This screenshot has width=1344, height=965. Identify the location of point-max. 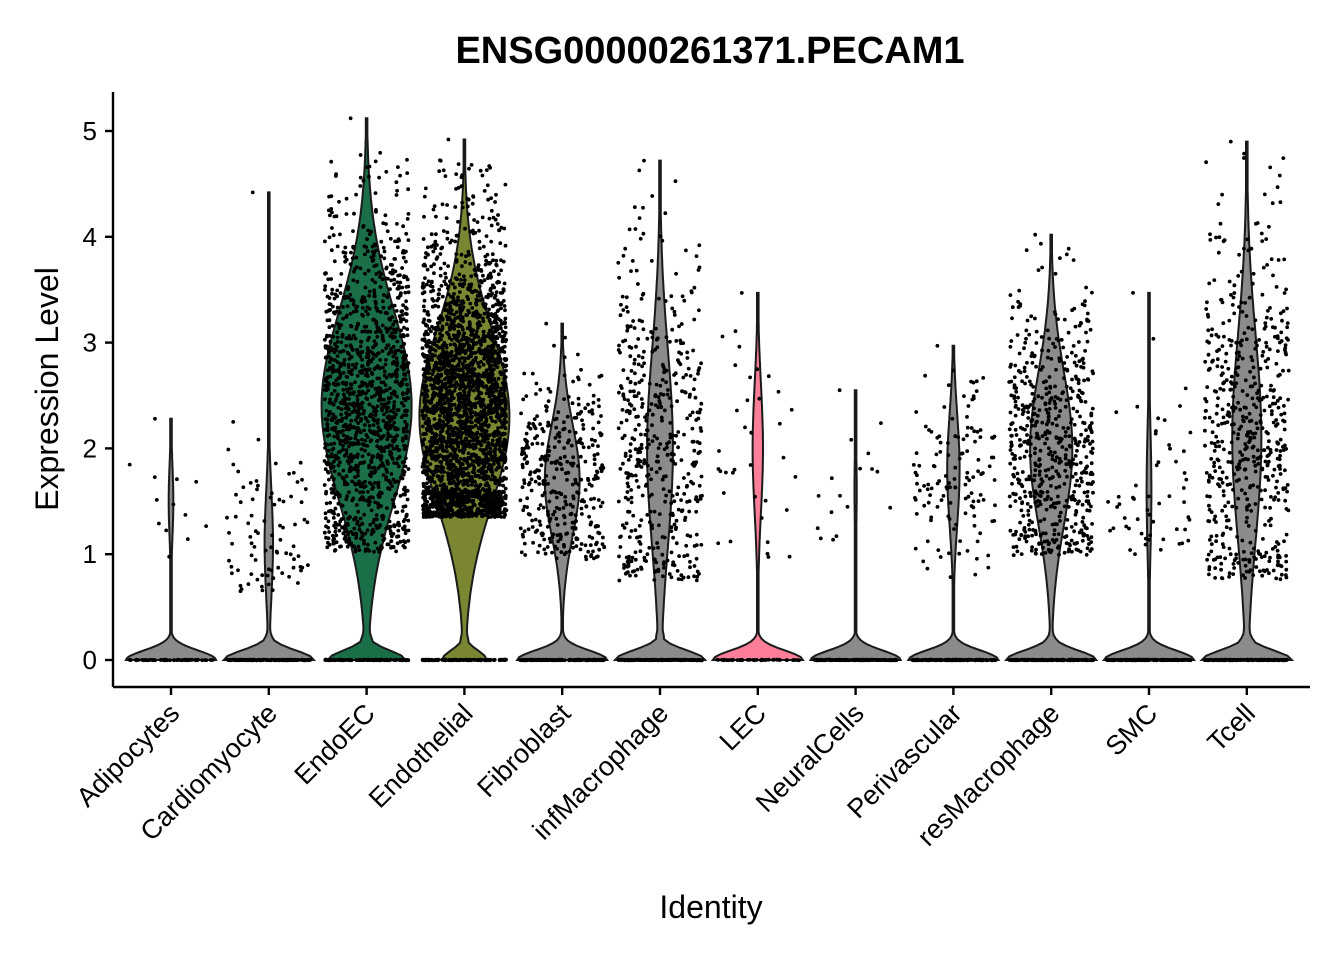
(448, 139).